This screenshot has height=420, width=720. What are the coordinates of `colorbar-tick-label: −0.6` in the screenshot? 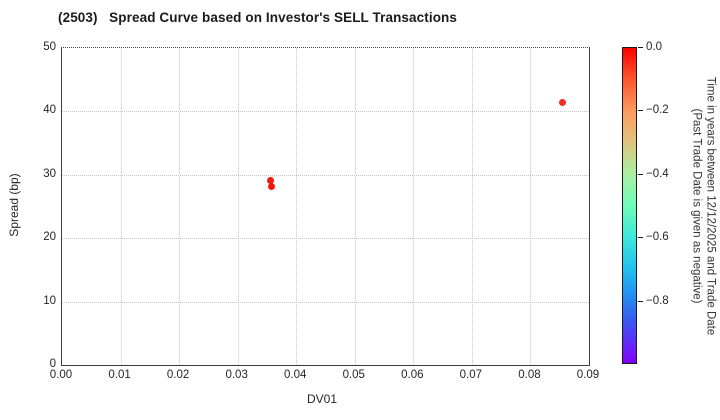 It's located at (657, 237).